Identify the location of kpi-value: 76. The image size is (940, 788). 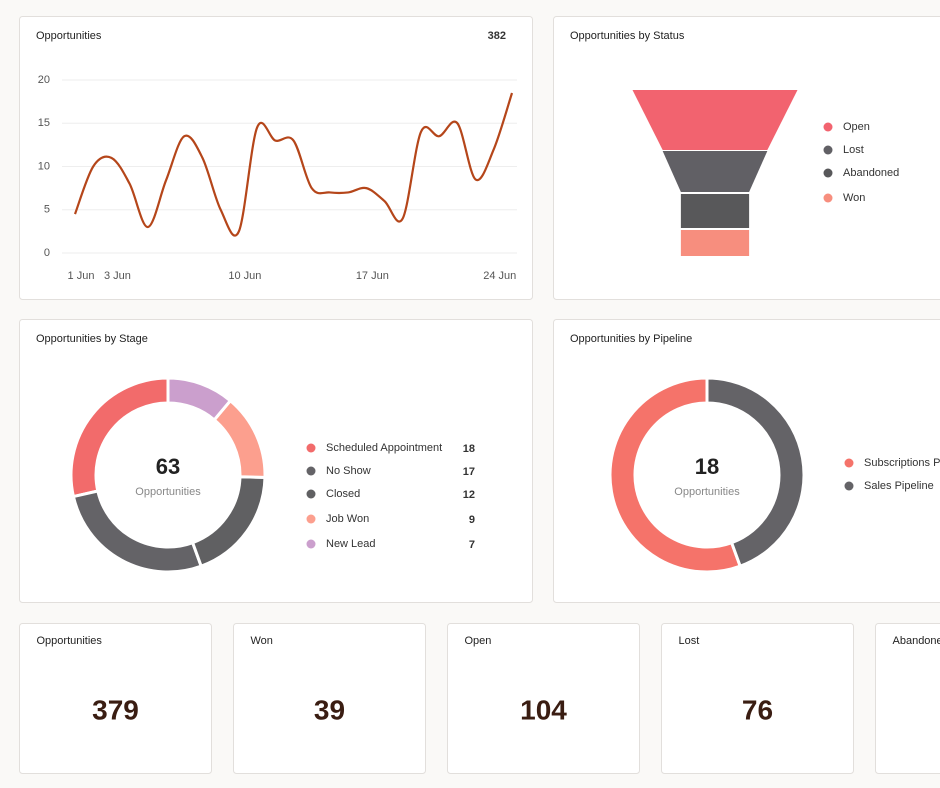
(757, 709).